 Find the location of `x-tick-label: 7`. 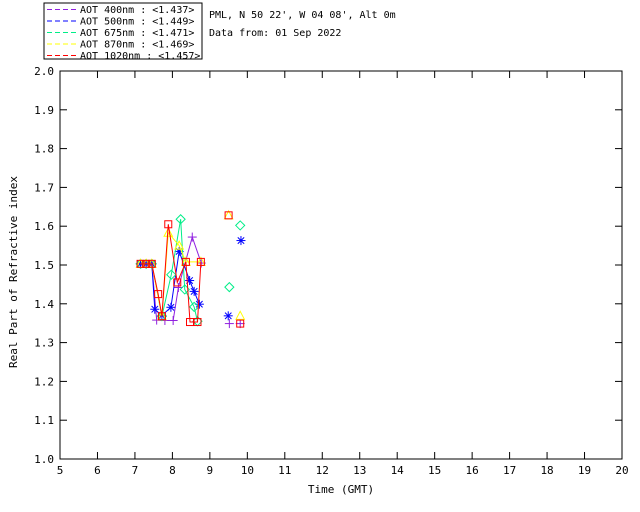

x-tick-label: 7 is located at coordinates (135, 470).